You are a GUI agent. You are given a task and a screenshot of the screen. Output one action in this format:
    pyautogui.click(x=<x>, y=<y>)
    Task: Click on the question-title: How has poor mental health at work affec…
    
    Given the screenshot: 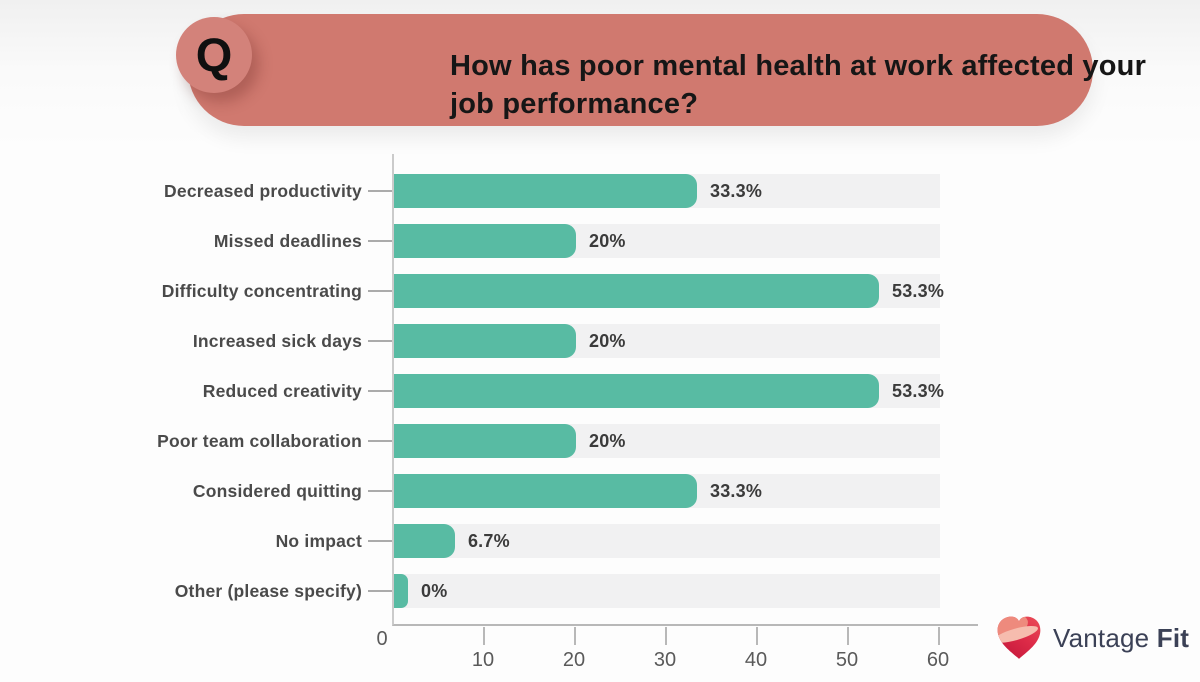 What is the action you would take?
    pyautogui.click(x=825, y=85)
    